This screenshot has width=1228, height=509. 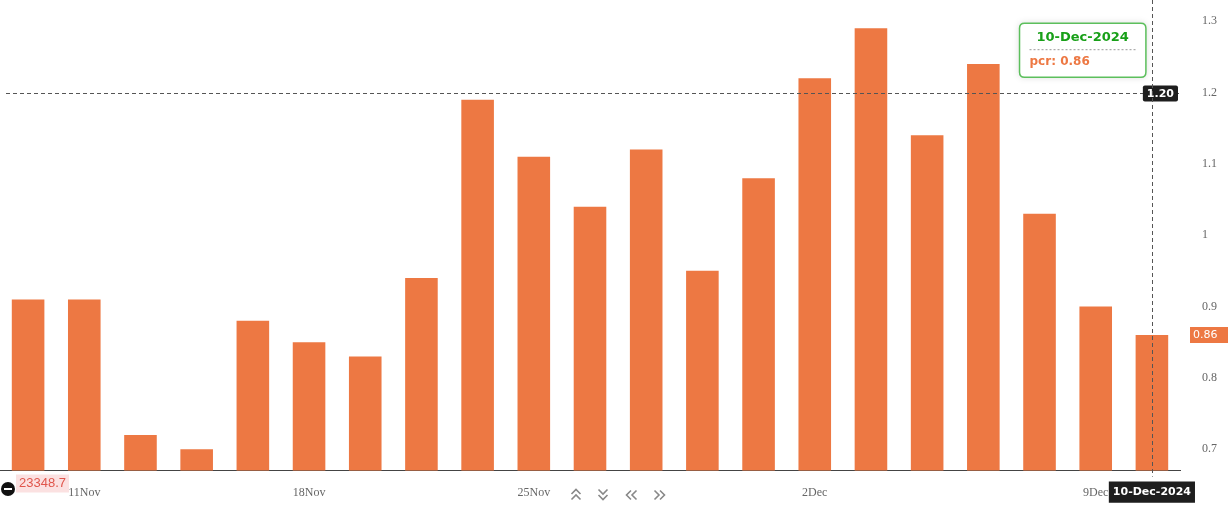 What do you see at coordinates (1160, 93) in the screenshot?
I see `ref-line-label: 1.20` at bounding box center [1160, 93].